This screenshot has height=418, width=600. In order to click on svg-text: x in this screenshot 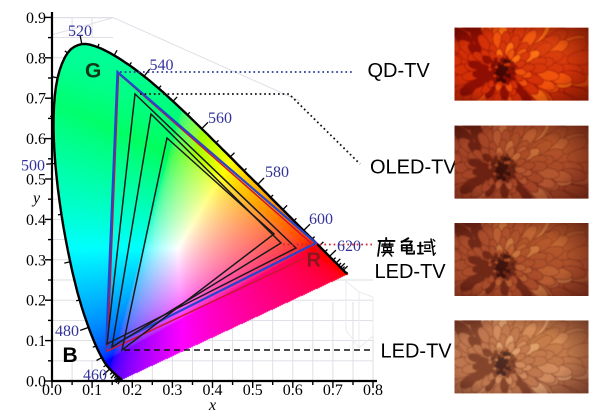, I will do `click(212, 405)`.